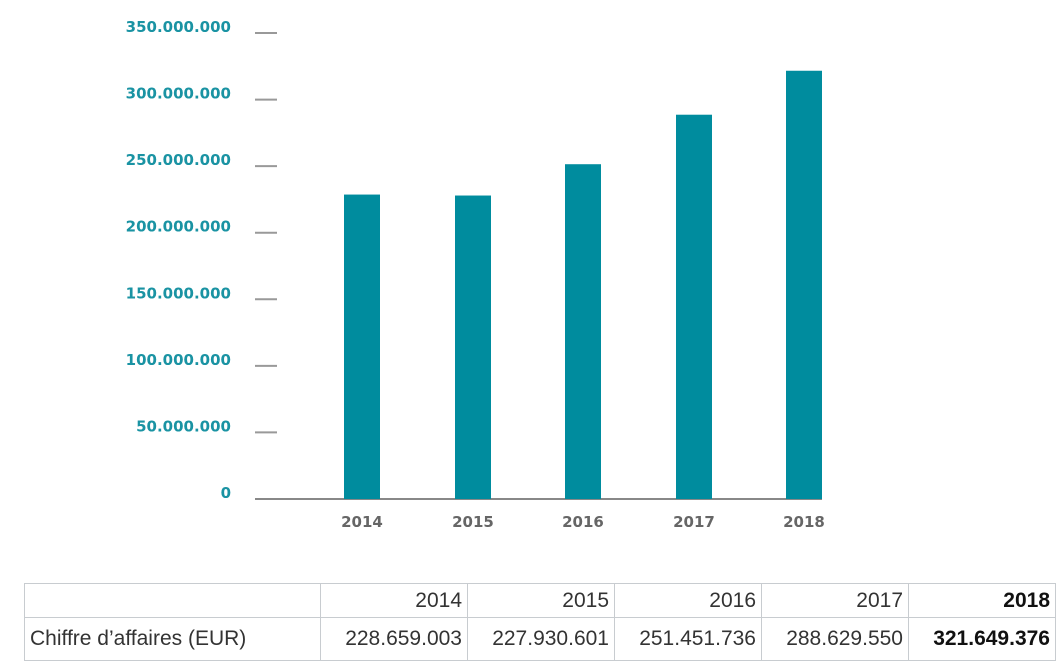 This screenshot has height=671, width=1060. What do you see at coordinates (583, 522) in the screenshot?
I see `x-tick-label: 2016` at bounding box center [583, 522].